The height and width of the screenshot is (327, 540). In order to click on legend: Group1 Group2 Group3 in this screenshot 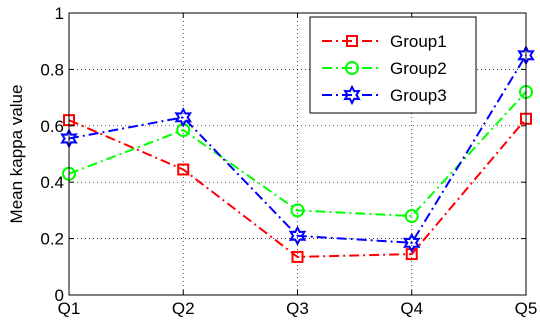, I will do `click(393, 65)`.